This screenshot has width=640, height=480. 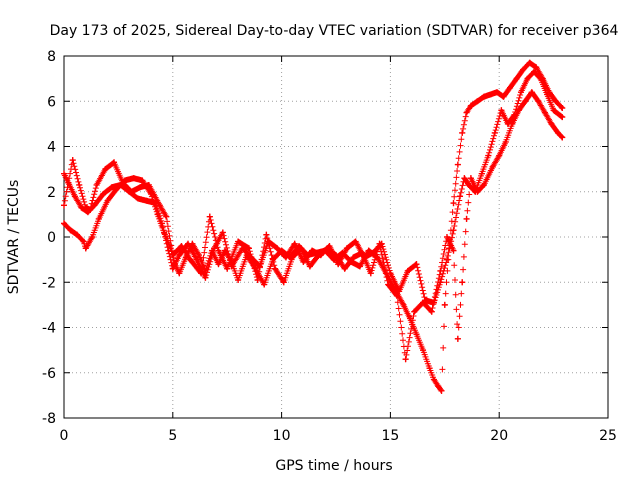 I want to click on y-tick-label: 6, so click(x=51, y=102).